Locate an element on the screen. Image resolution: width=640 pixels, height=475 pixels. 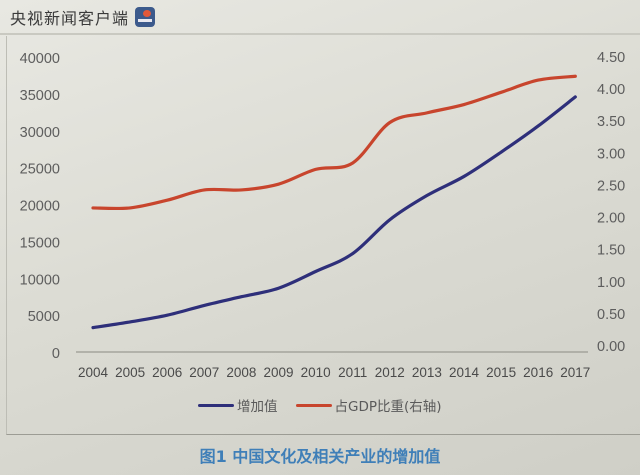
left-axis-ticks: 0 5000 10000 15000 20000 25000 30000 35000 40000 is located at coordinates (40, 206).